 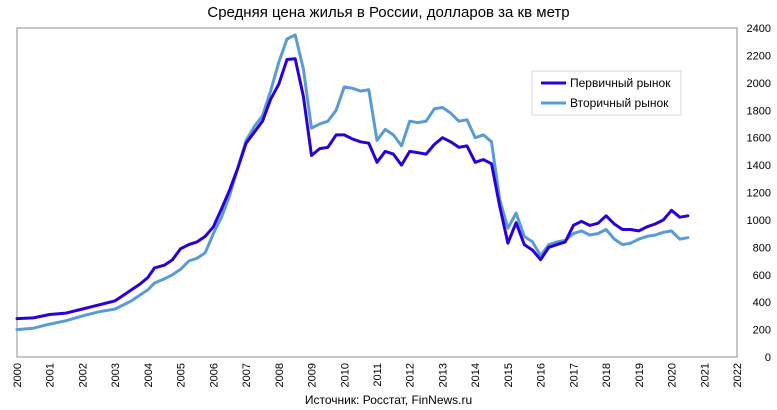 I want to click on y-tick-label: 2000, so click(x=759, y=84).